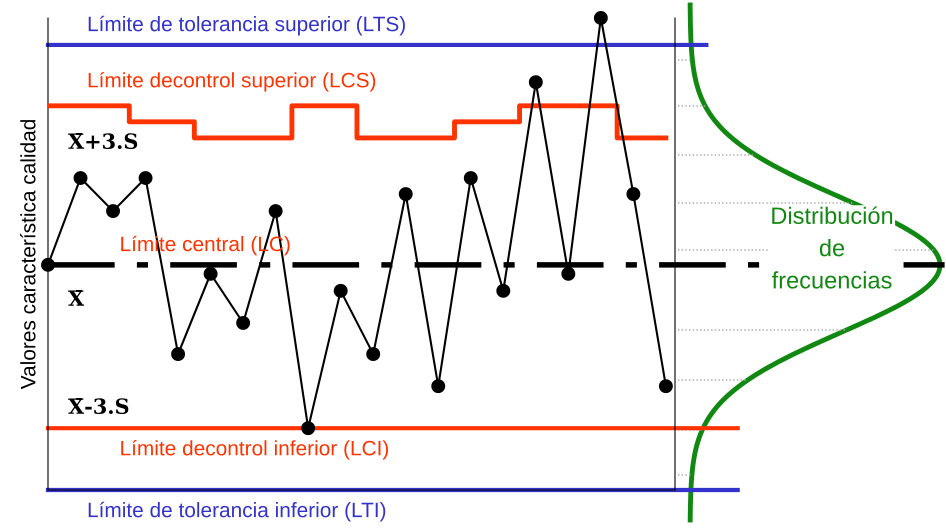  Describe the element at coordinates (254, 450) in the screenshot. I see `ref-line-label: Límite decontrol inferior (LCI)` at that location.